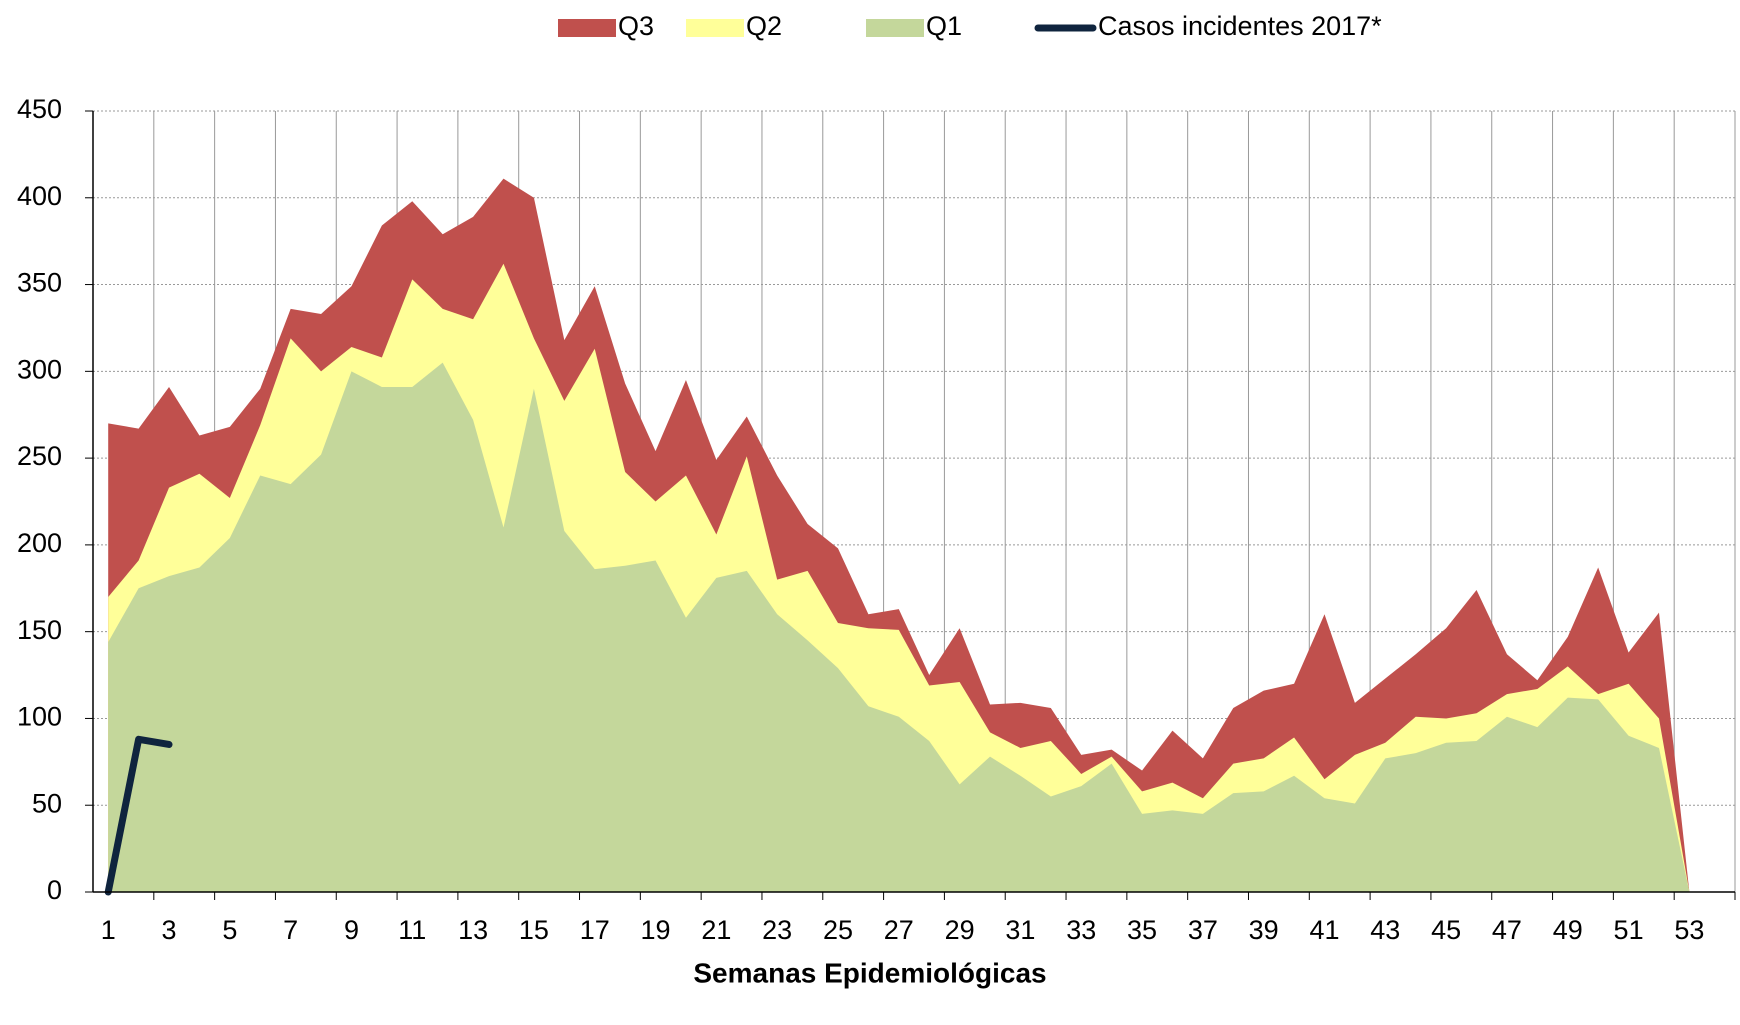 The height and width of the screenshot is (1025, 1740). What do you see at coordinates (229, 930) in the screenshot?
I see `x-tick-label: 5` at bounding box center [229, 930].